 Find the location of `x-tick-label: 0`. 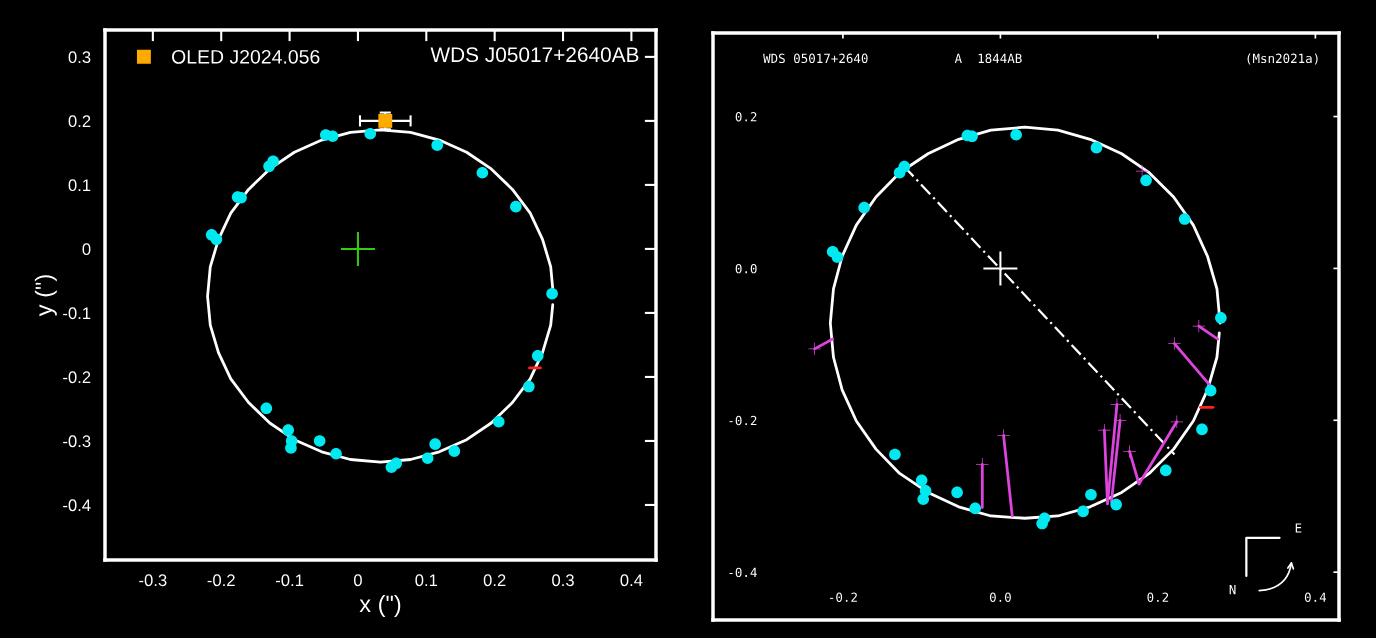

x-tick-label: 0 is located at coordinates (357, 580).